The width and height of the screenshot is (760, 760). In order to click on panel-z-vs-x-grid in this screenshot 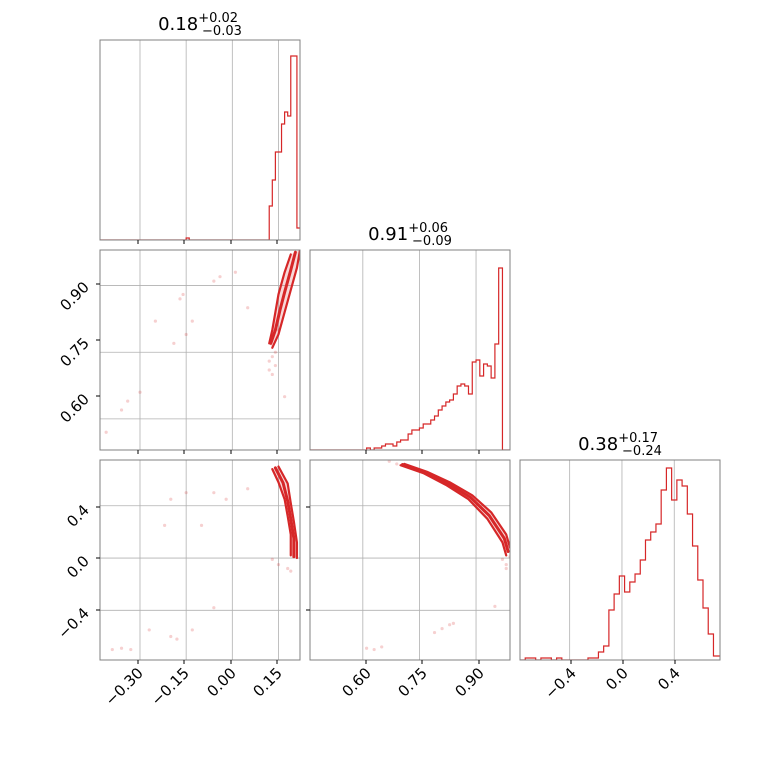, I will do `click(200, 560)`.